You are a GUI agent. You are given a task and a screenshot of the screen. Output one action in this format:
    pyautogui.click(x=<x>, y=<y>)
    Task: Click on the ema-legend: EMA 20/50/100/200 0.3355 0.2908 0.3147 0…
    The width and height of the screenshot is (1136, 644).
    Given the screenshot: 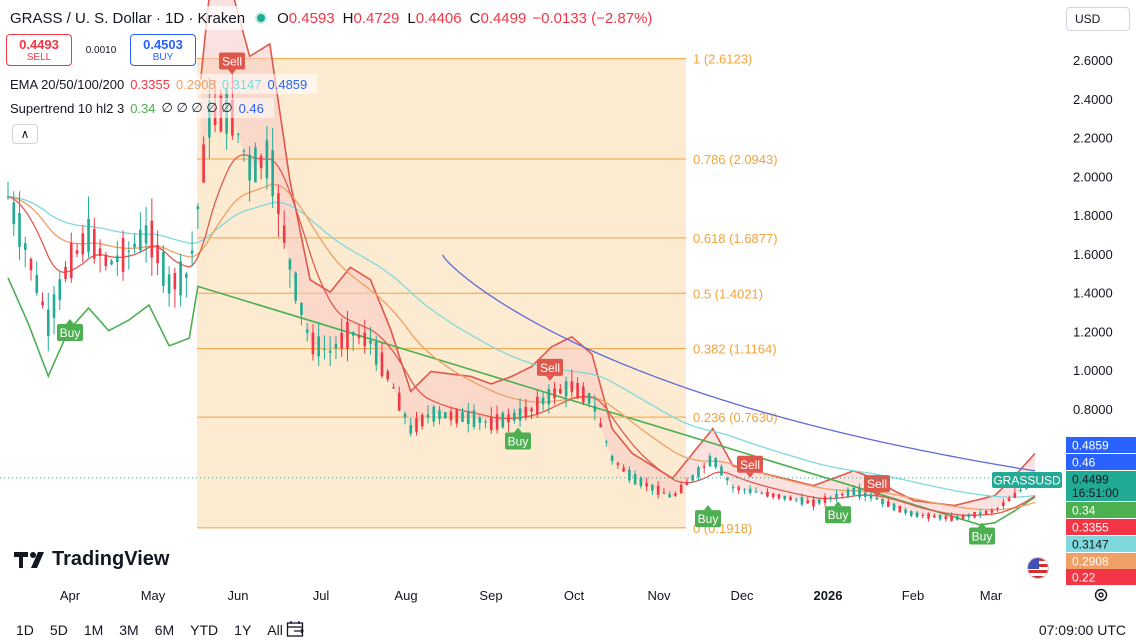 What is the action you would take?
    pyautogui.click(x=162, y=84)
    